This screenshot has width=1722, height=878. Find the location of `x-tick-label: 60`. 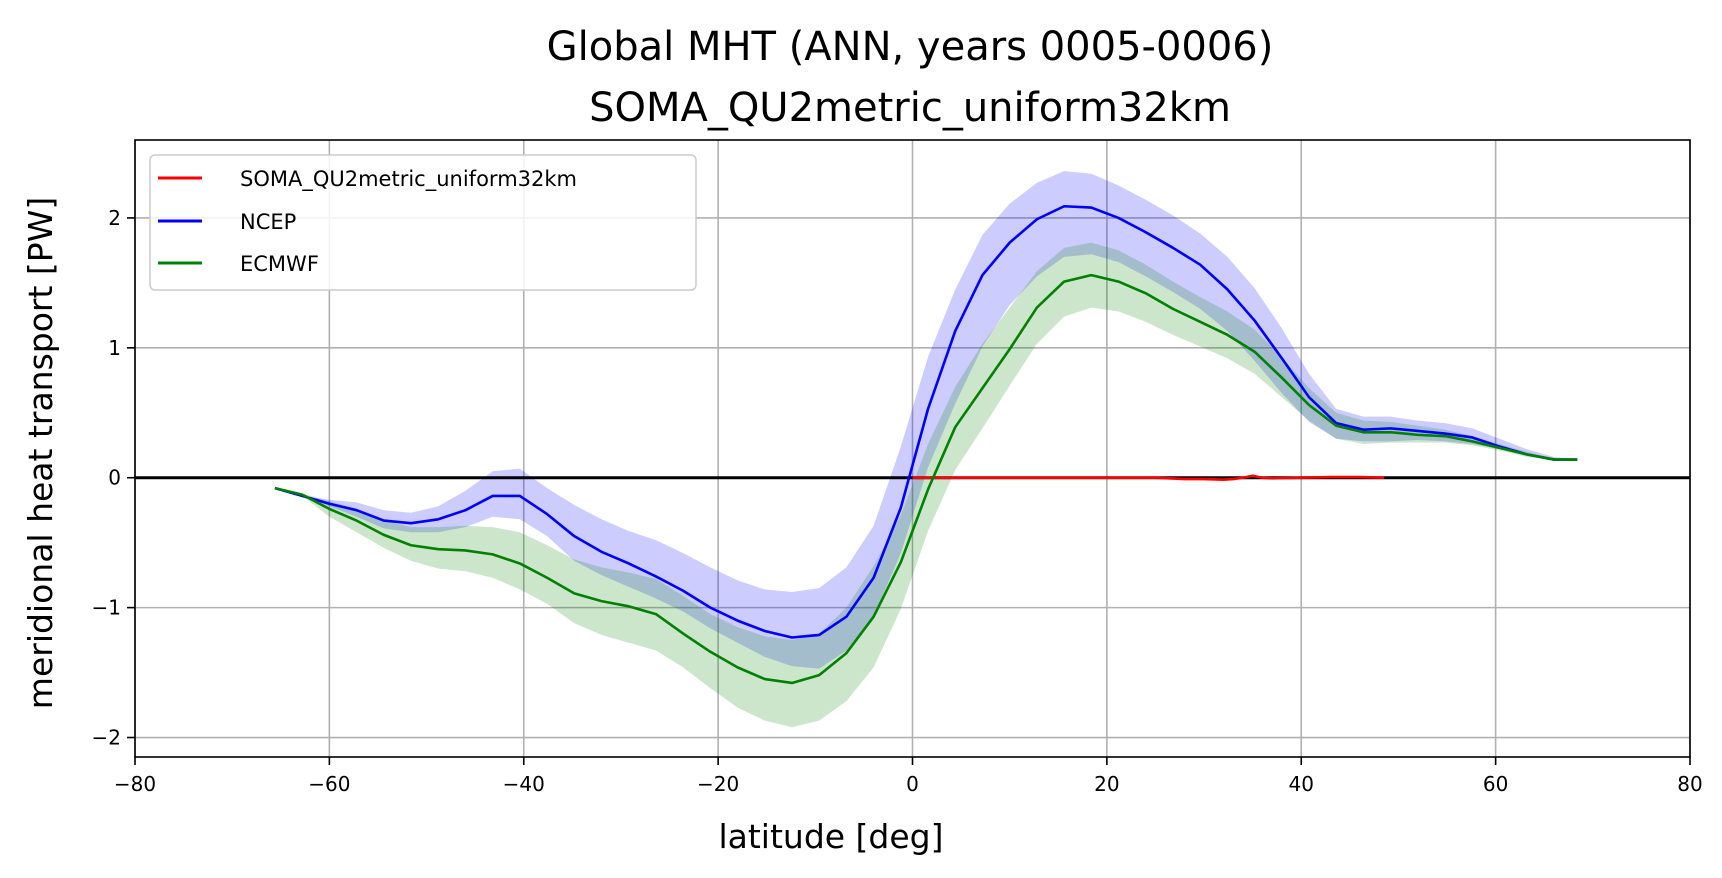

x-tick-label: 60 is located at coordinates (1495, 784).